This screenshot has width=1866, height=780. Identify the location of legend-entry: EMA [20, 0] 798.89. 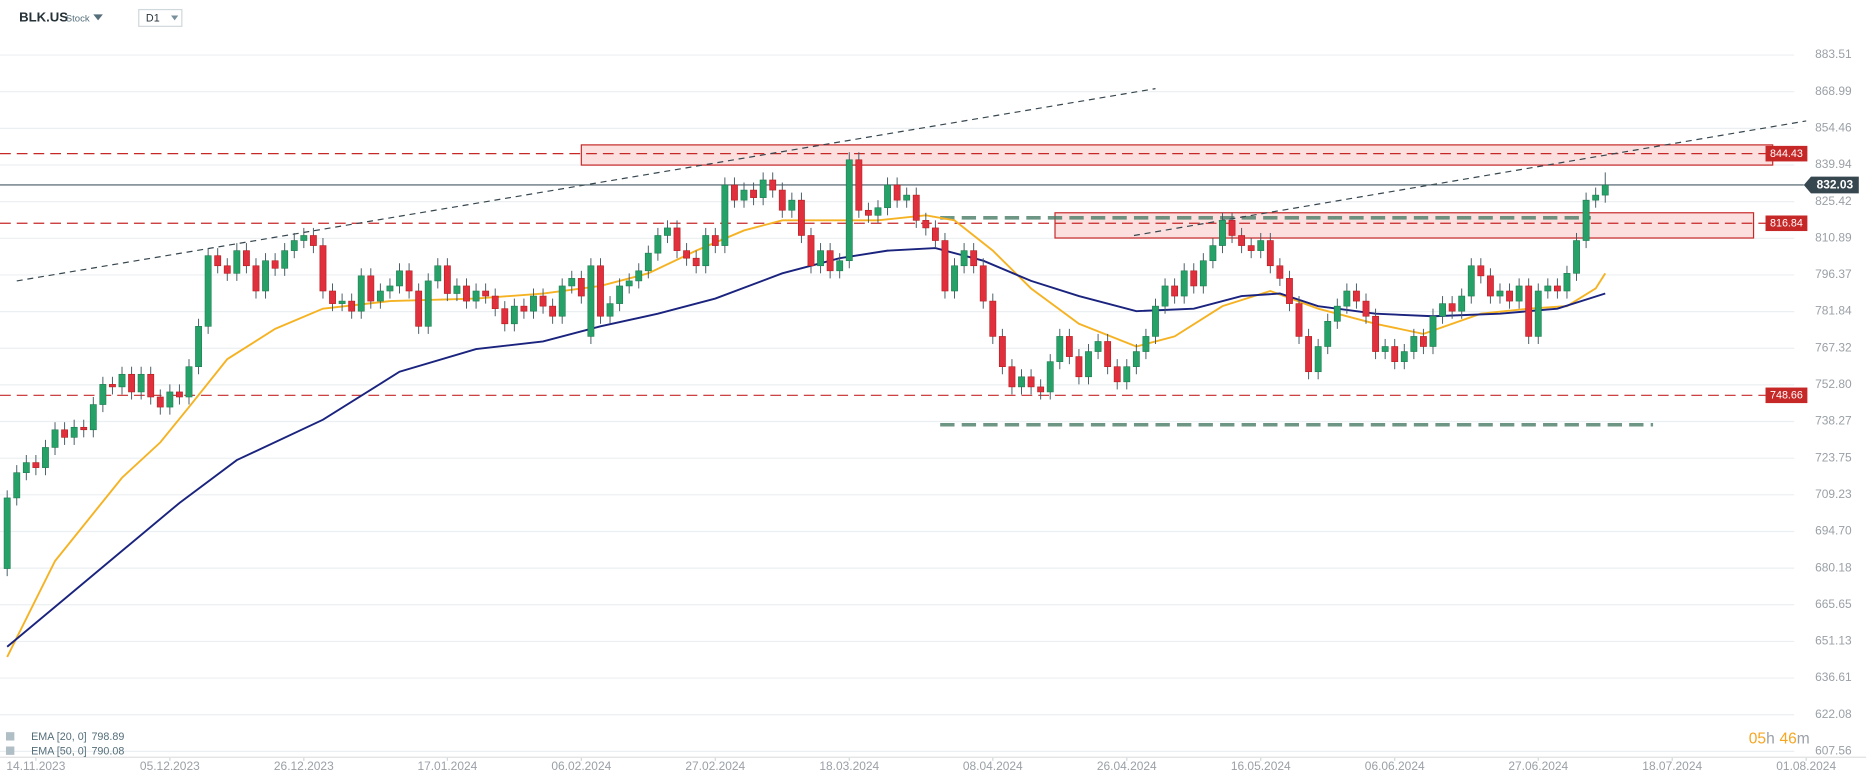
(77, 737).